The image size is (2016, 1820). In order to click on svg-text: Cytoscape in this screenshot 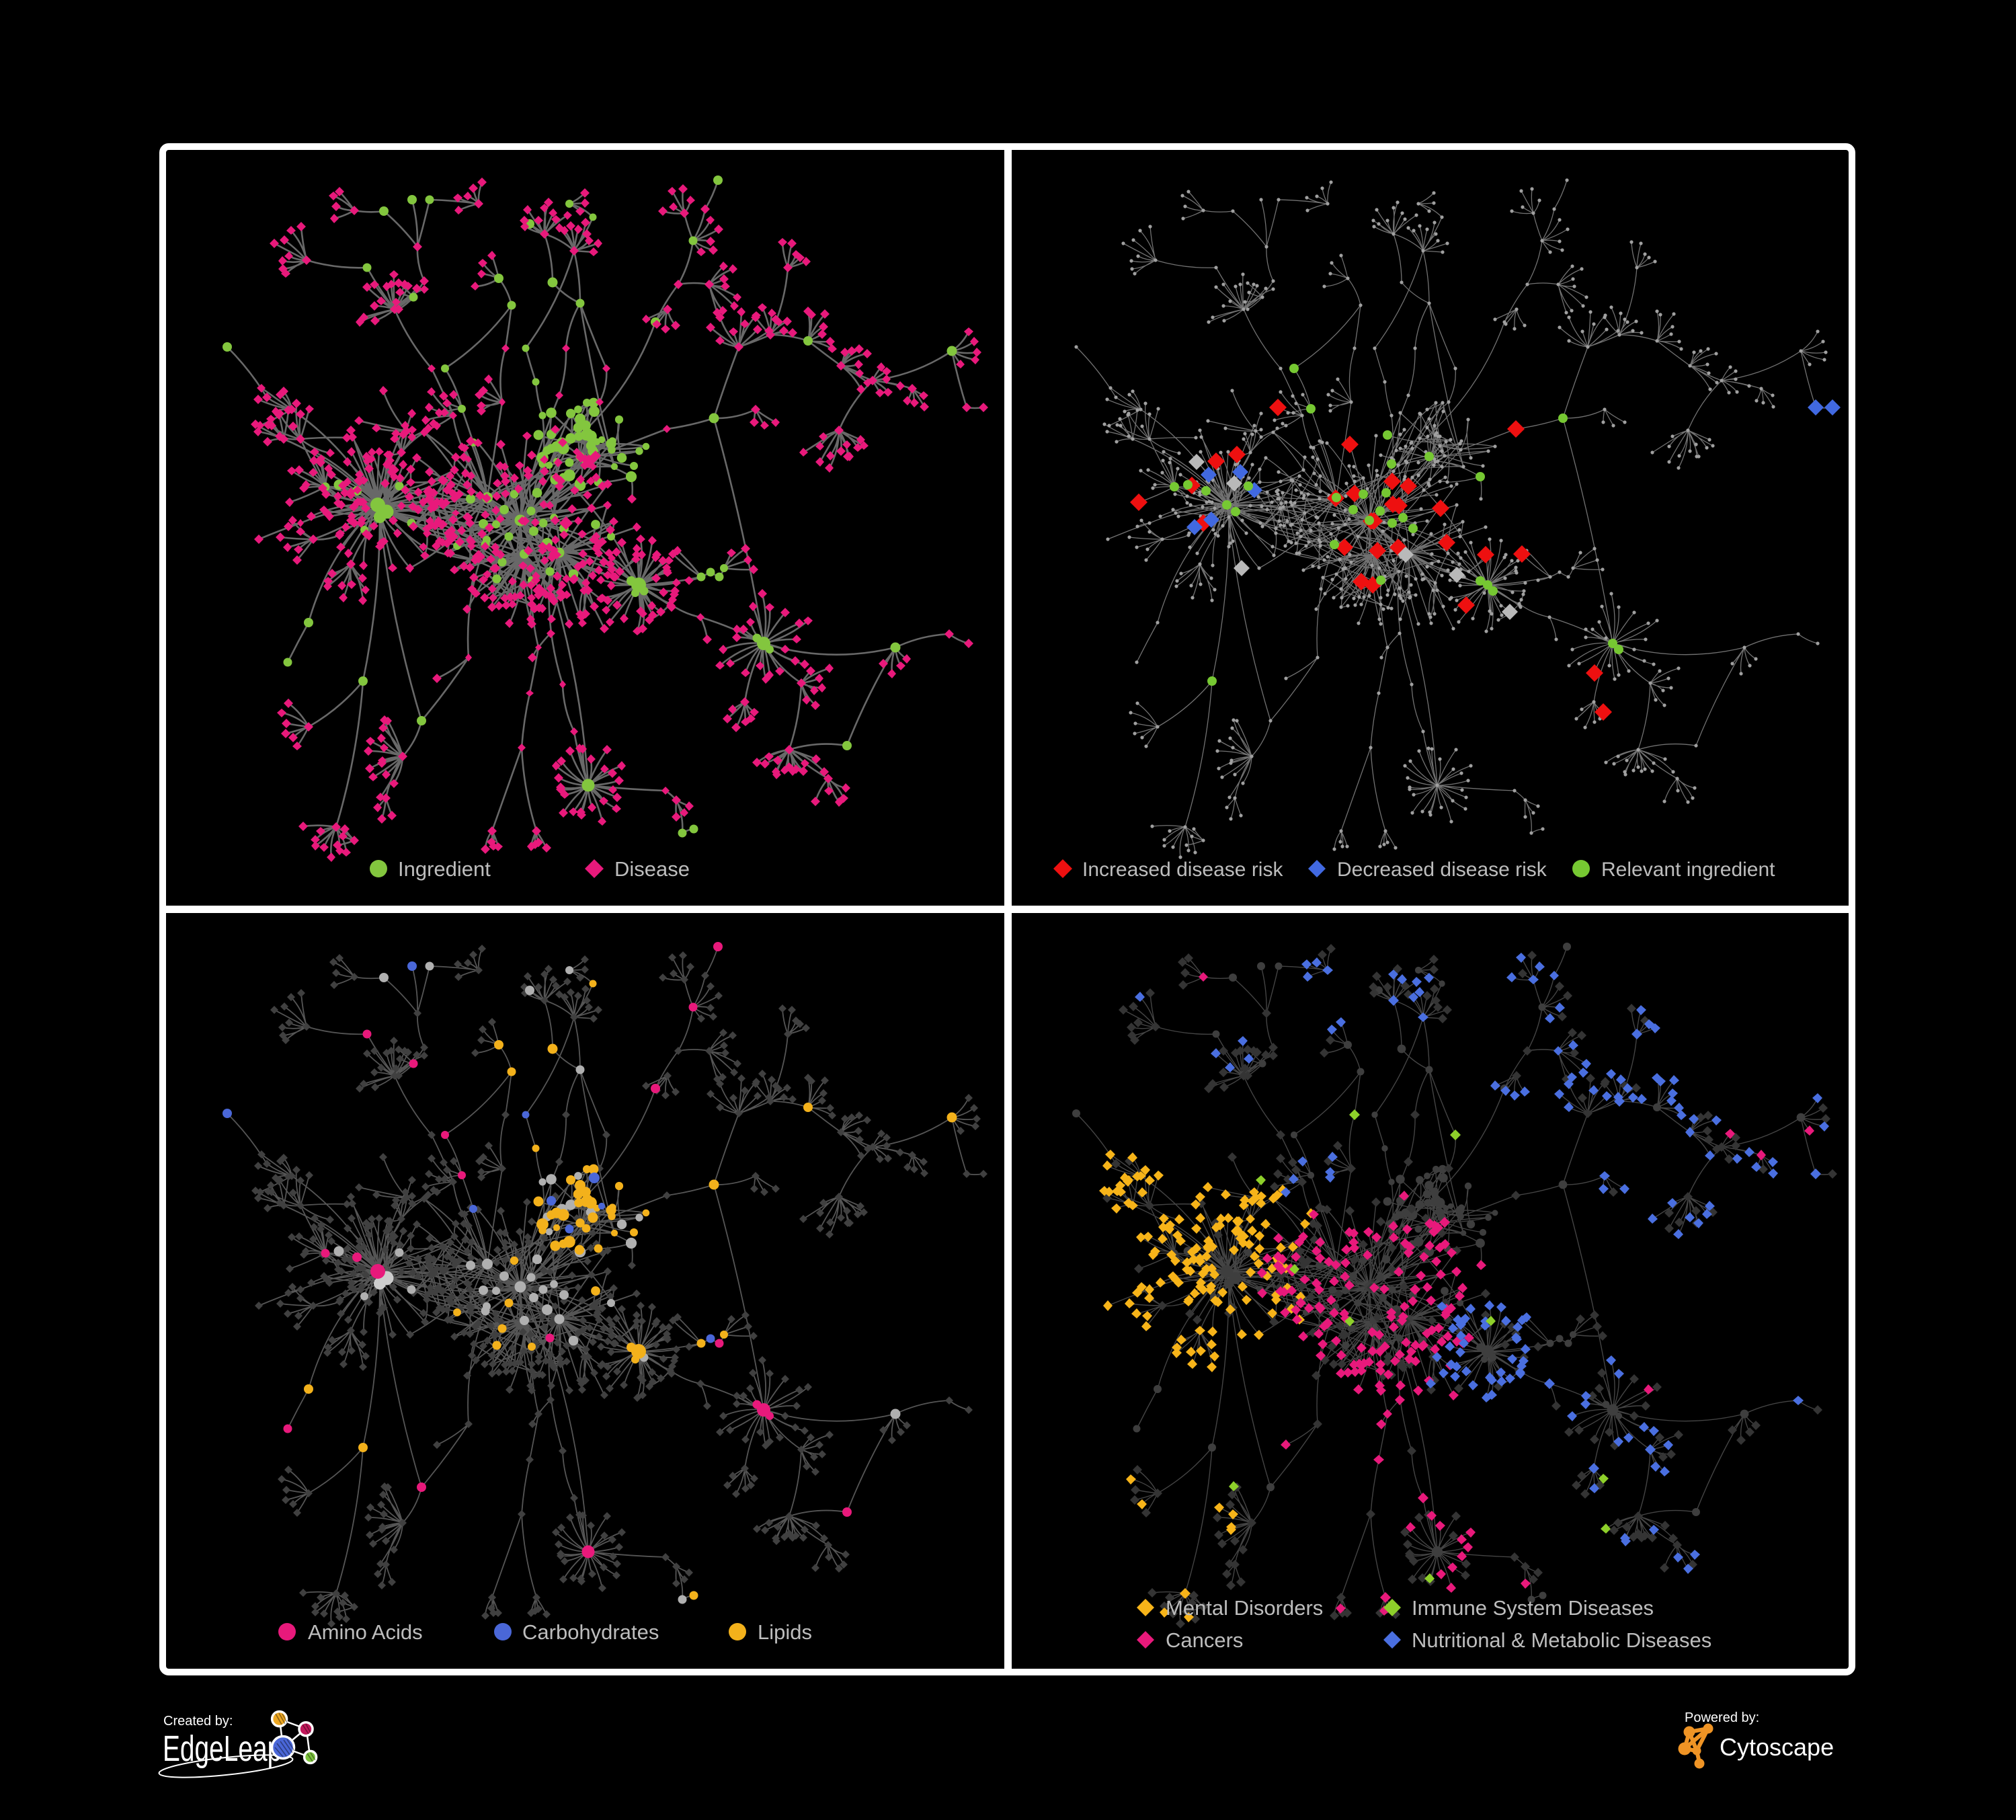, I will do `click(1777, 1747)`.